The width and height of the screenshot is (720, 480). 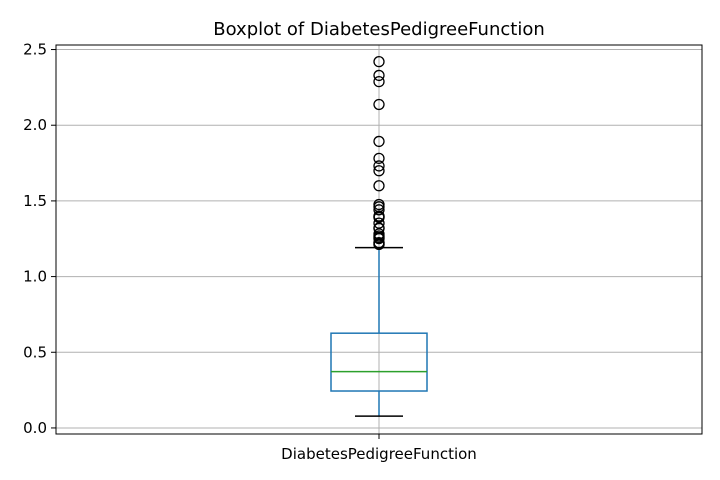 I want to click on y-tick-label: 1.5, so click(x=35, y=201).